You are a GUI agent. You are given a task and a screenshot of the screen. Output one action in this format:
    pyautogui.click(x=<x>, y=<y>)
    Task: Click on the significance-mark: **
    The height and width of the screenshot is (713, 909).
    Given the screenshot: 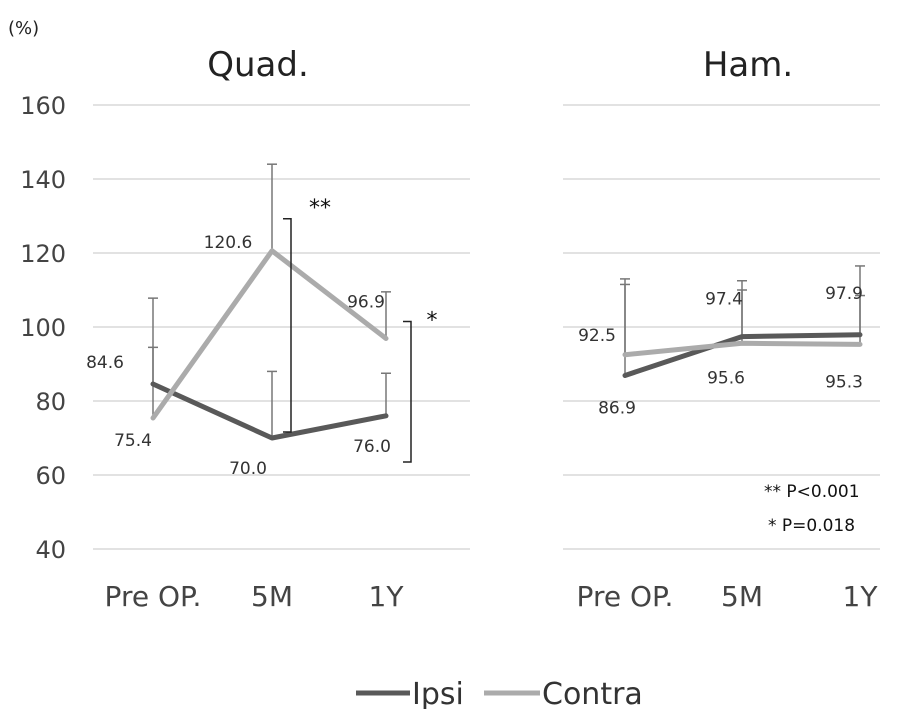 What is the action you would take?
    pyautogui.click(x=320, y=208)
    